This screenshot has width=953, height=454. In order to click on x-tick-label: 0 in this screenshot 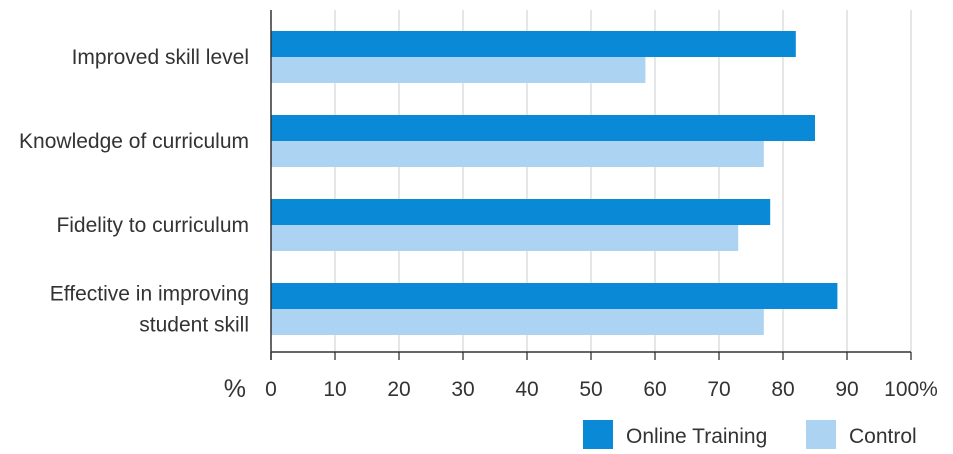, I will do `click(271, 389)`.